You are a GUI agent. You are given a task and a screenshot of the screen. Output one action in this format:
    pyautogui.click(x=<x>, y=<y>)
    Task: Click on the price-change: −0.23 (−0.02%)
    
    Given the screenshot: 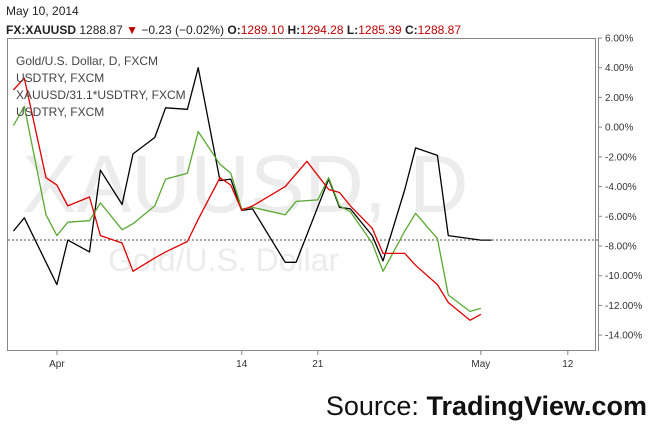 What is the action you would take?
    pyautogui.click(x=183, y=30)
    